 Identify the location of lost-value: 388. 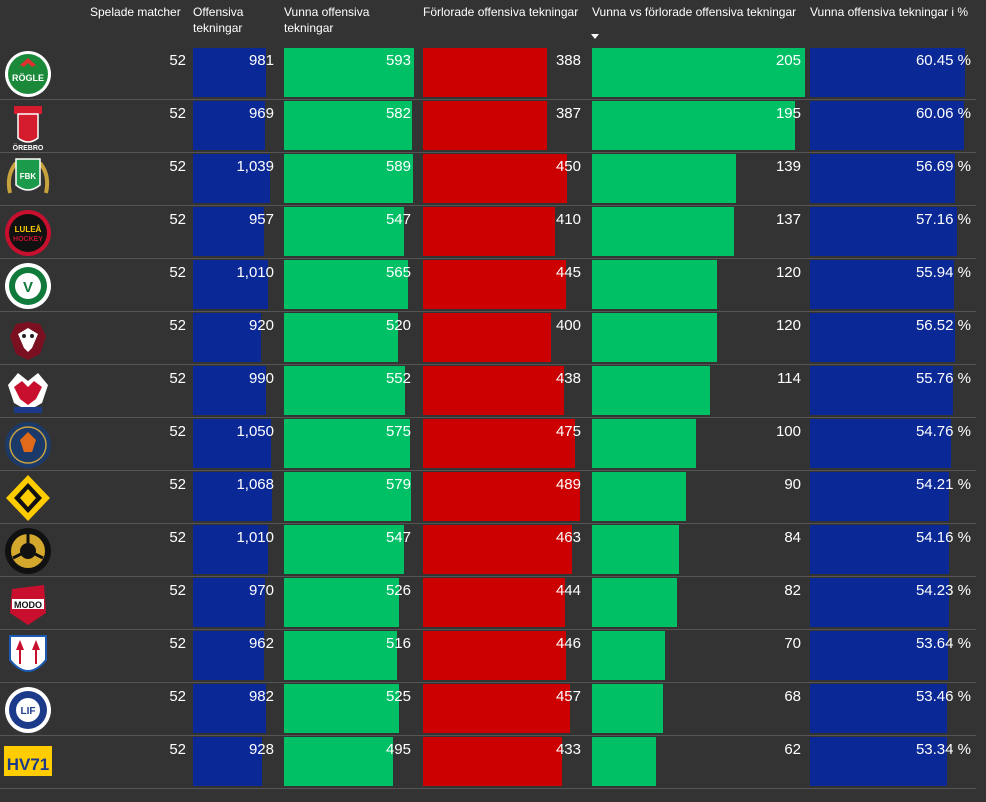
(568, 60).